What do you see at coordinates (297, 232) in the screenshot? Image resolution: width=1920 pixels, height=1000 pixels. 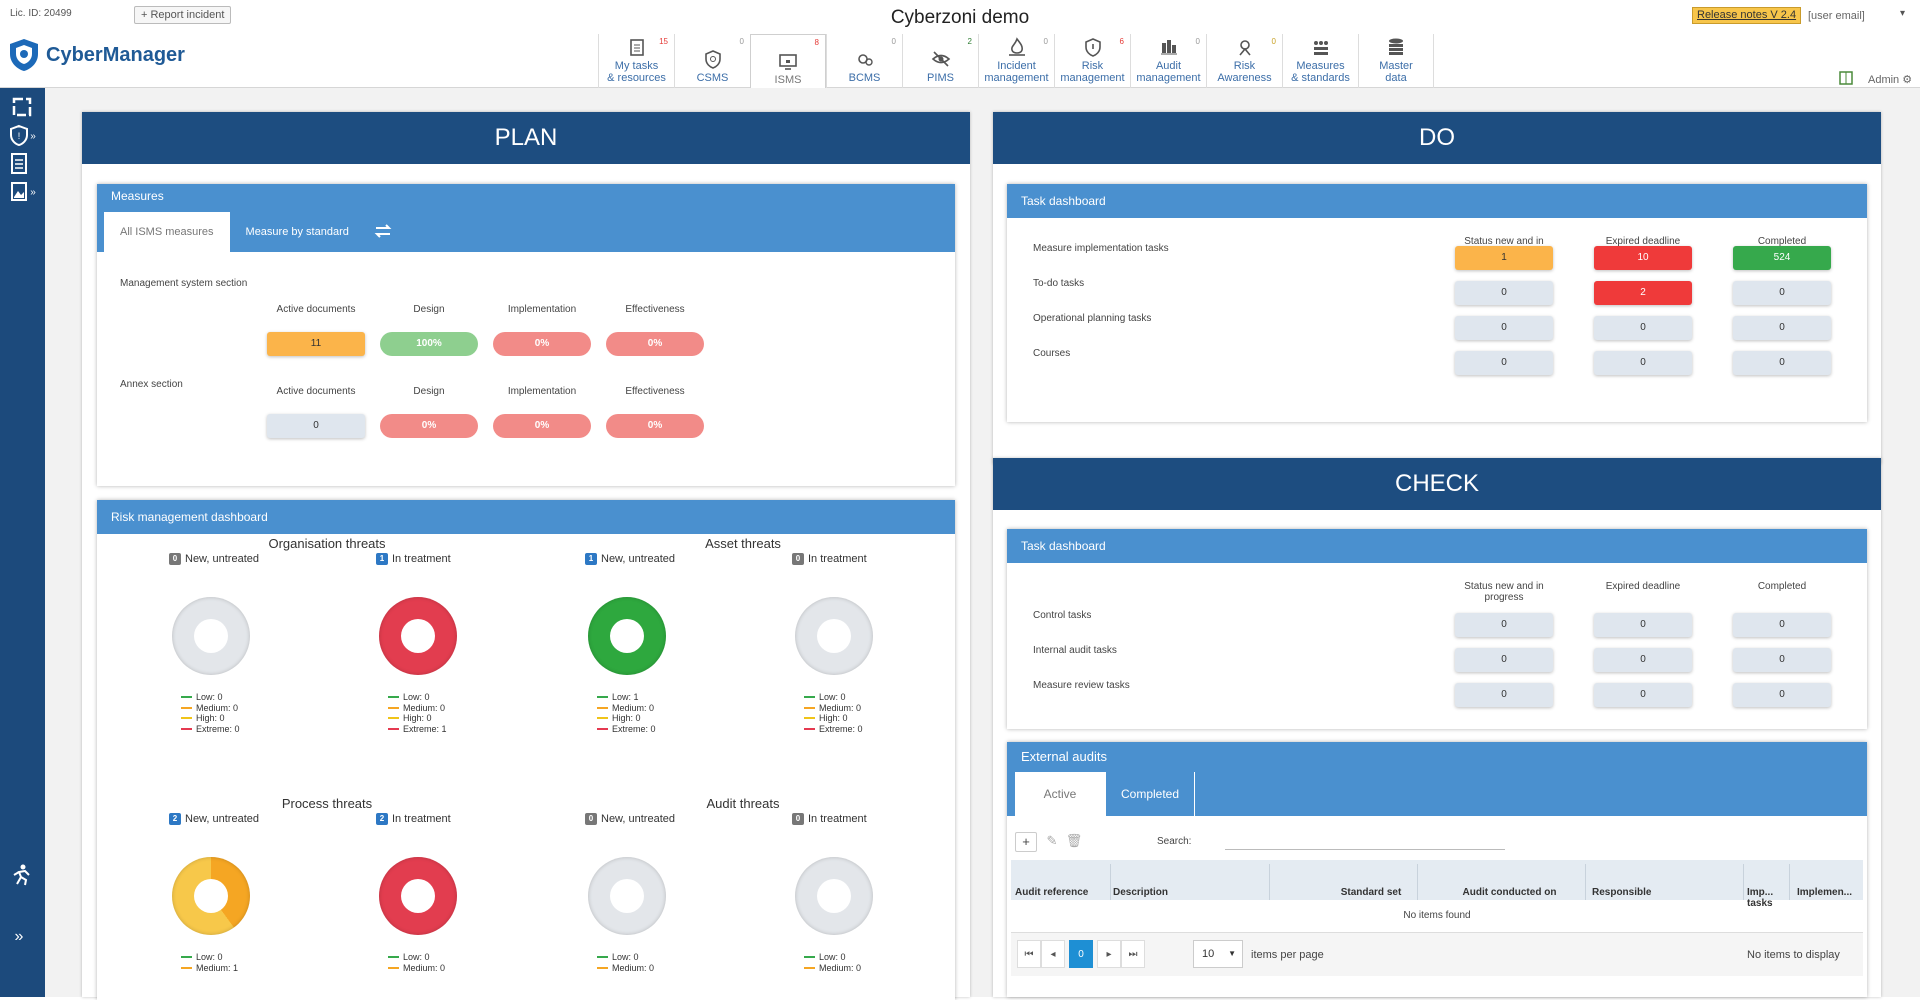 I see `tab-measure-by-standard: Measure by standard` at bounding box center [297, 232].